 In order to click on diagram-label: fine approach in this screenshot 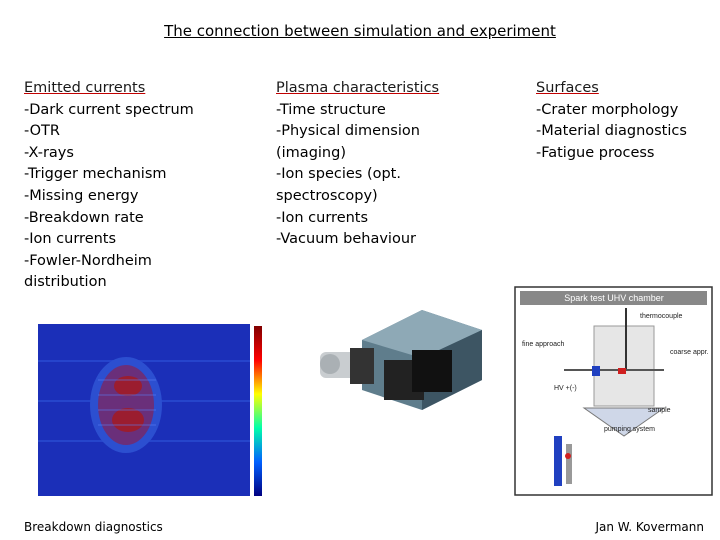, I will do `click(543, 344)`.